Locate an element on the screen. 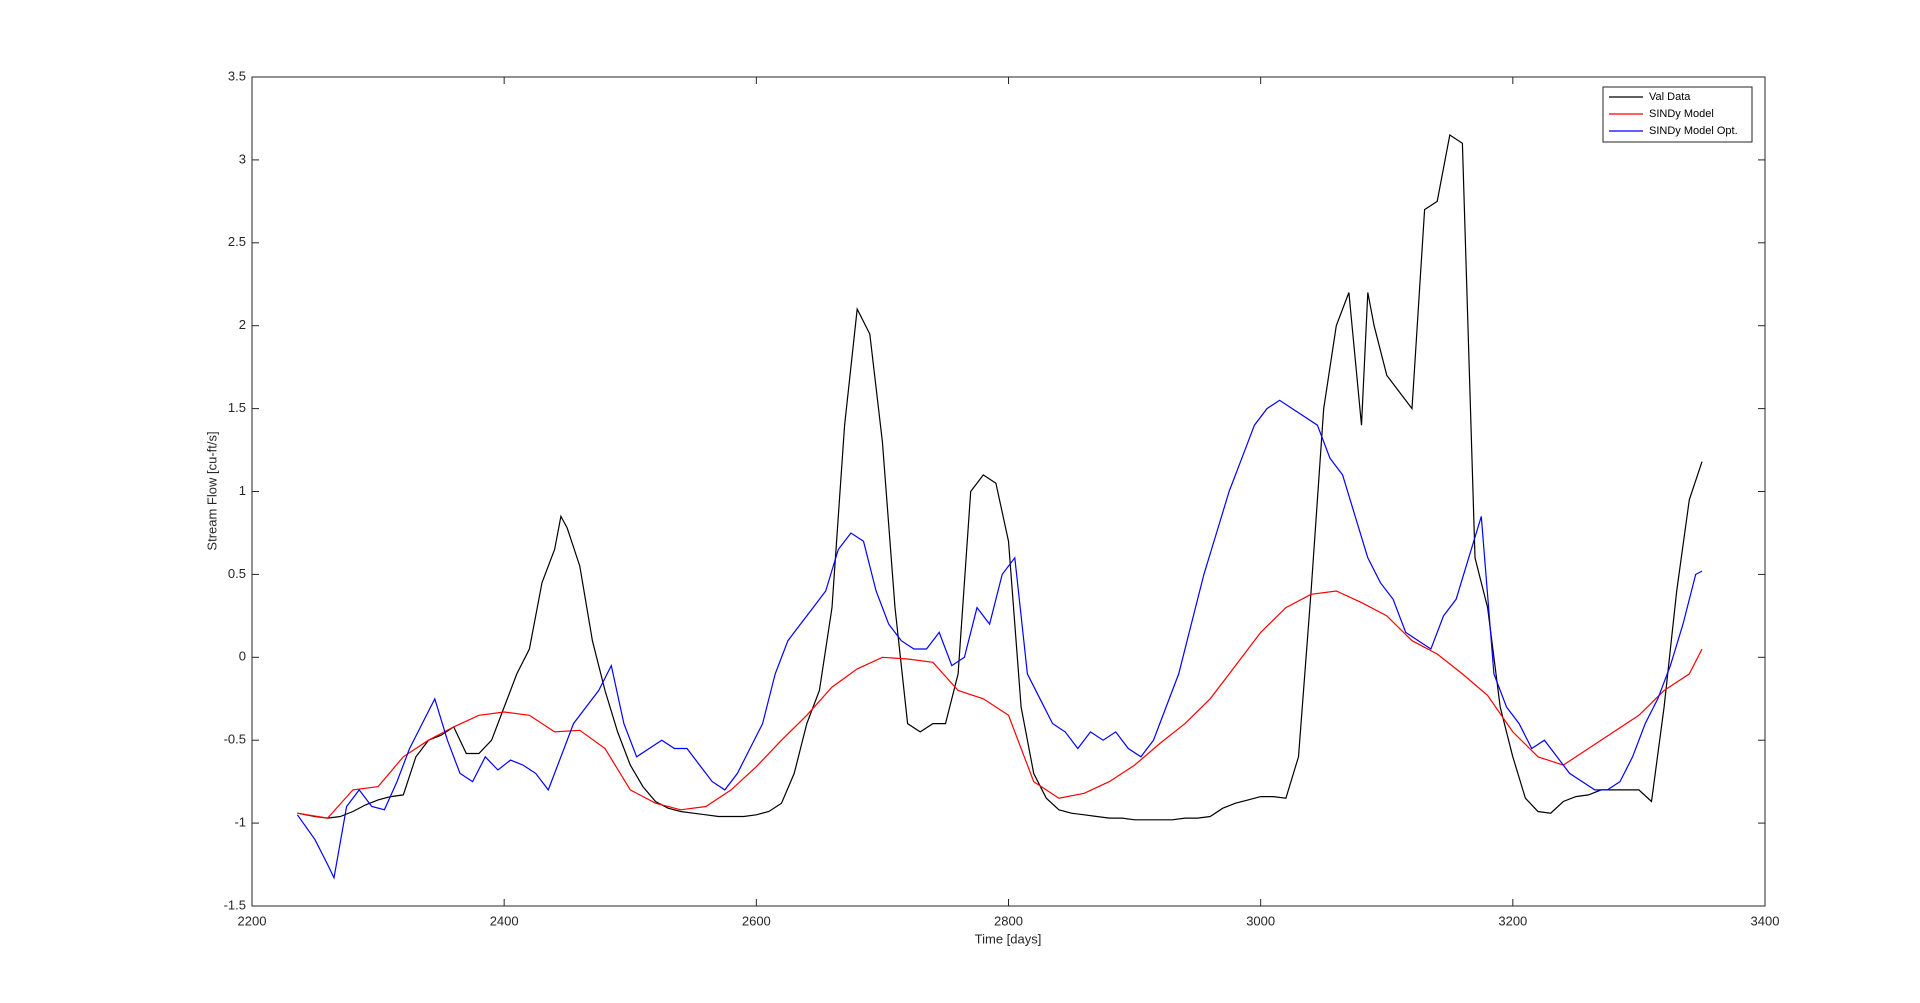  legend: Val Data SINDy Model SINDy Model Opt. is located at coordinates (1677, 114).